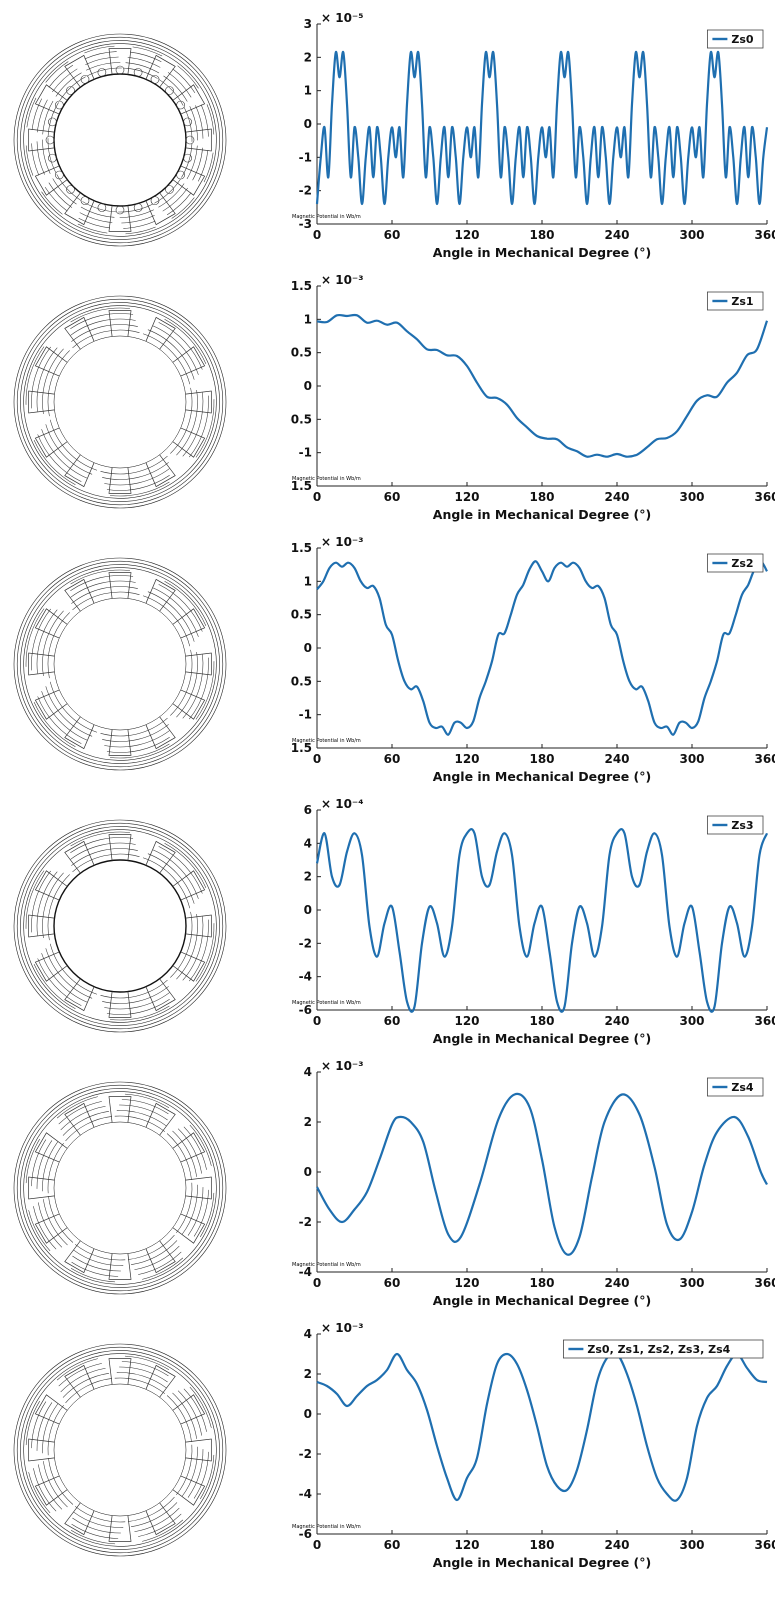 The width and height of the screenshot is (775, 1618). I want to click on legend-label: Zs0, so click(742, 39).